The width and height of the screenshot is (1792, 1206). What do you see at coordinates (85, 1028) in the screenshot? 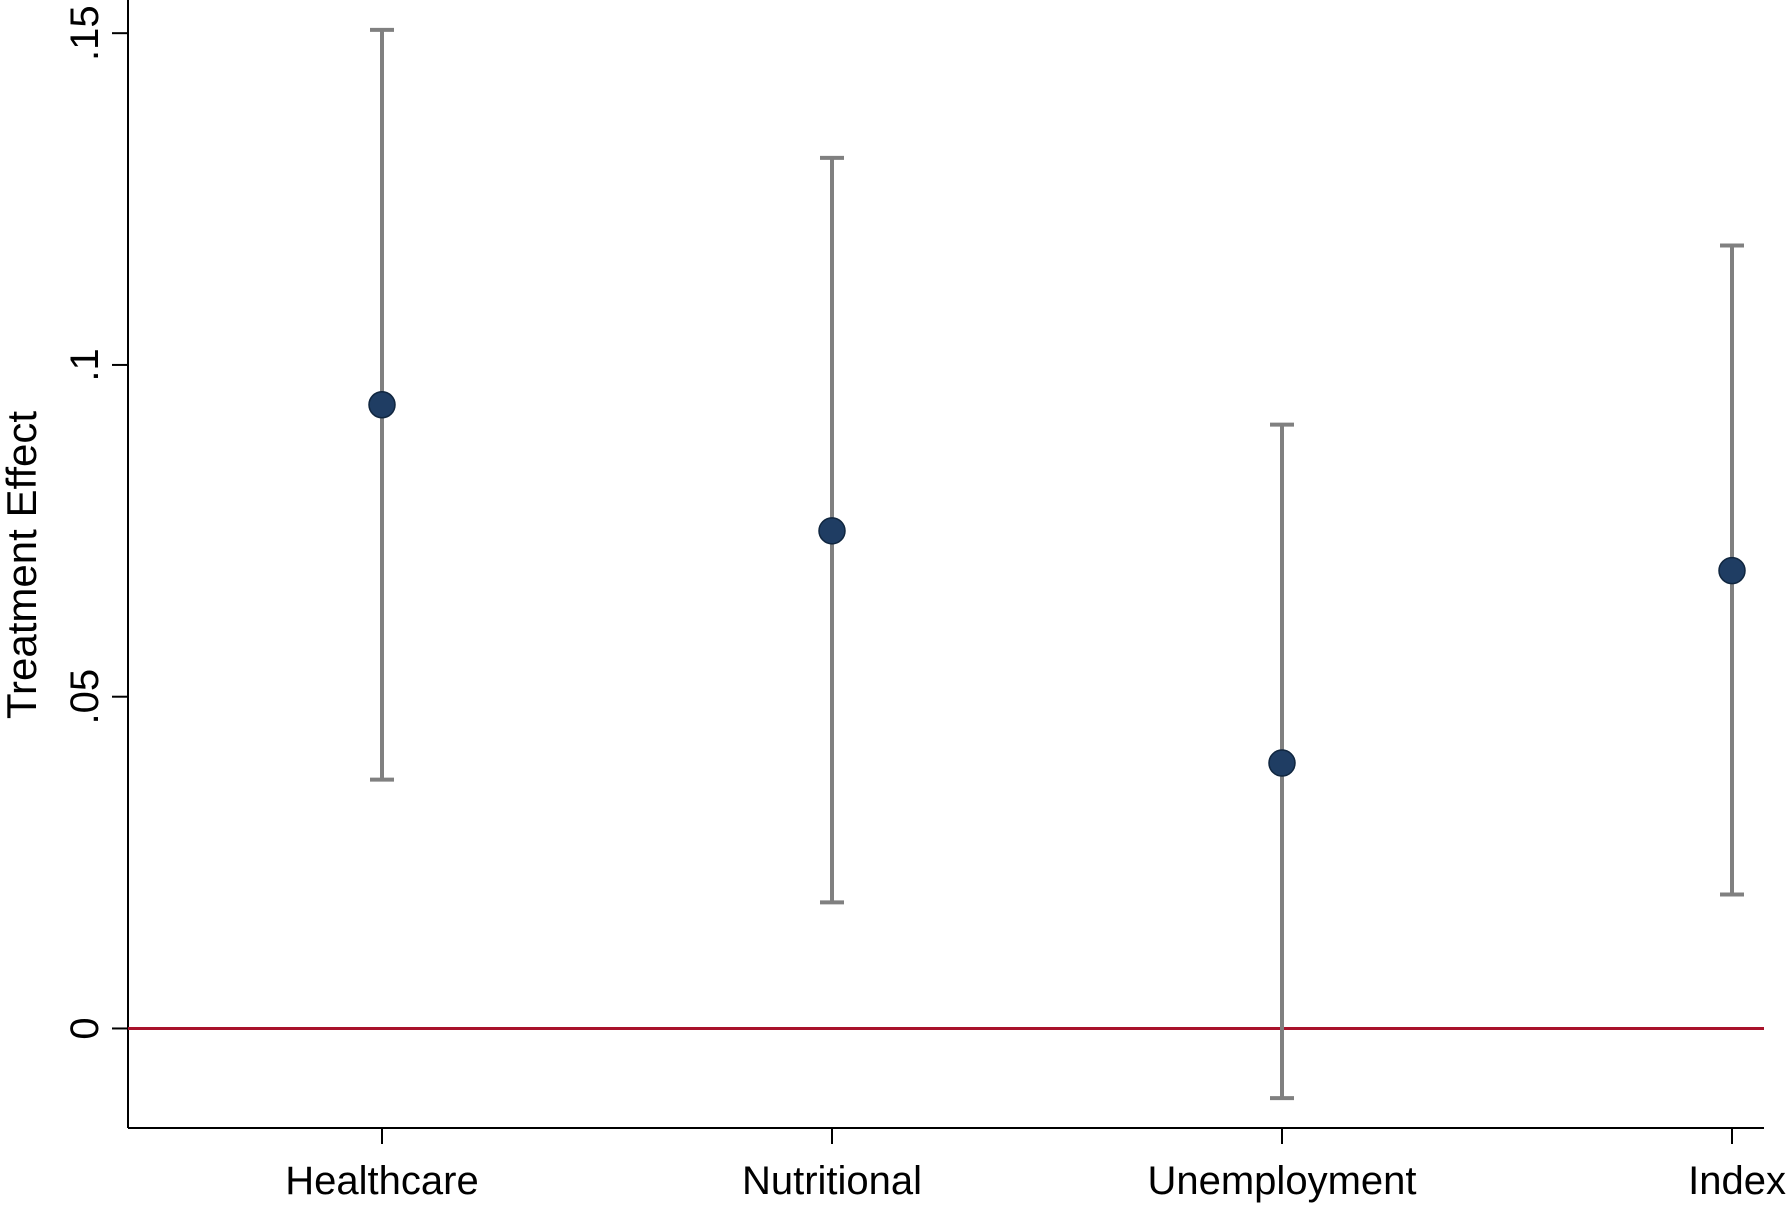
I see `y-tick-label: 0` at bounding box center [85, 1028].